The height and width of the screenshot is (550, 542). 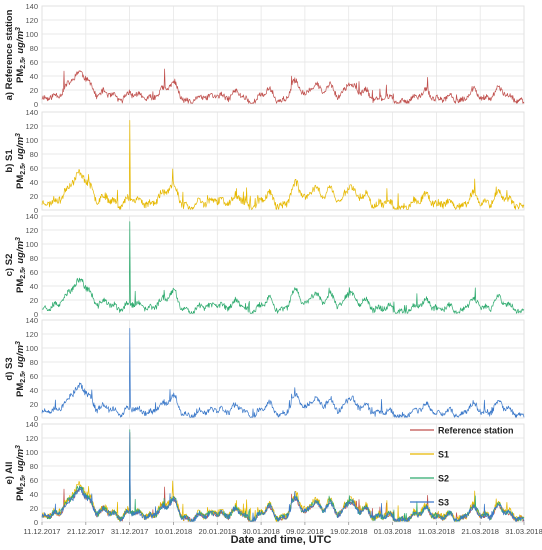 What do you see at coordinates (443, 503) in the screenshot?
I see `legend-label: S3` at bounding box center [443, 503].